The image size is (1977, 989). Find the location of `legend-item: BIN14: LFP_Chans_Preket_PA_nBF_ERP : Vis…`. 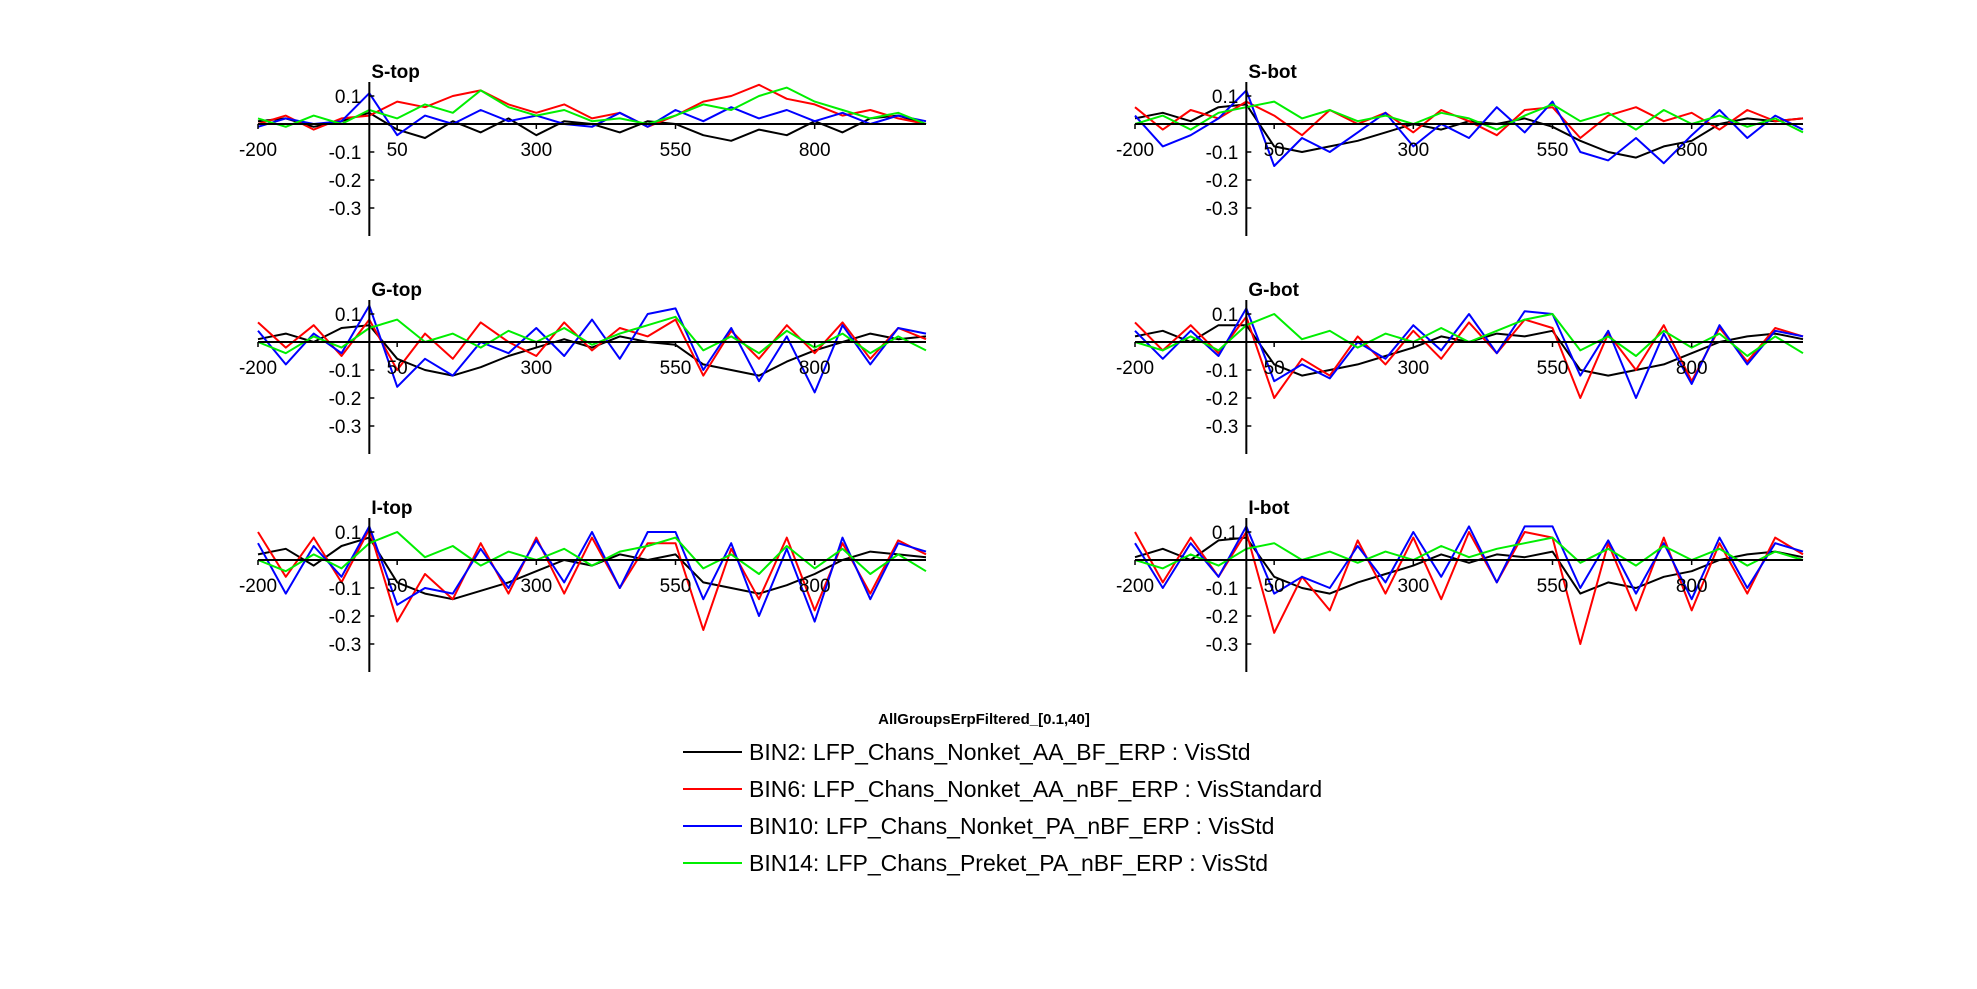

legend-item: BIN14: LFP_Chans_Preket_PA_nBF_ERP : Vis… is located at coordinates (975, 863).